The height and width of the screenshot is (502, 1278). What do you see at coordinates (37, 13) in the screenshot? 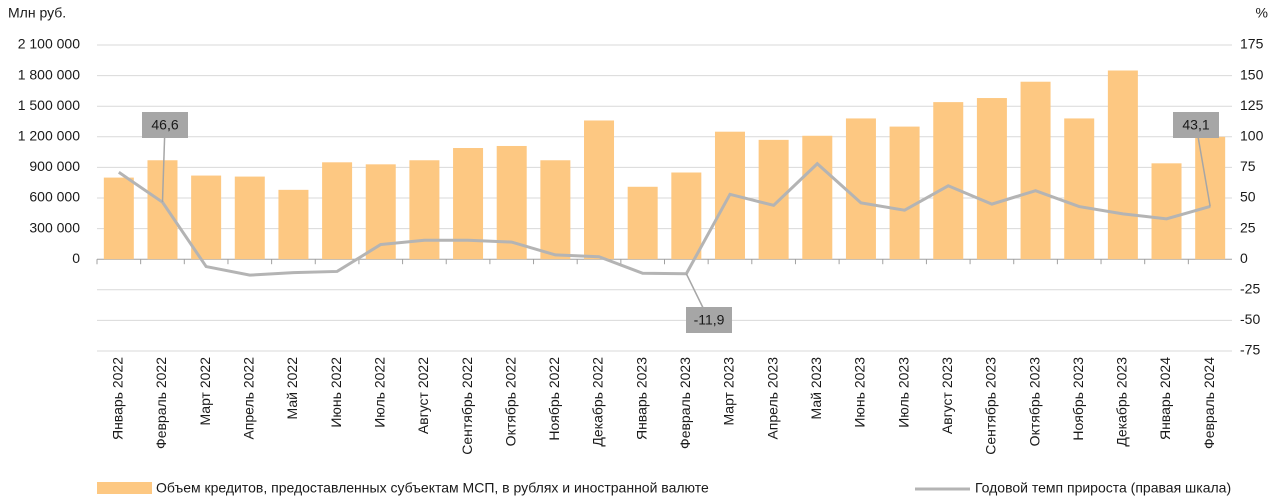
I see `y-axis-title: Млн руб.` at bounding box center [37, 13].